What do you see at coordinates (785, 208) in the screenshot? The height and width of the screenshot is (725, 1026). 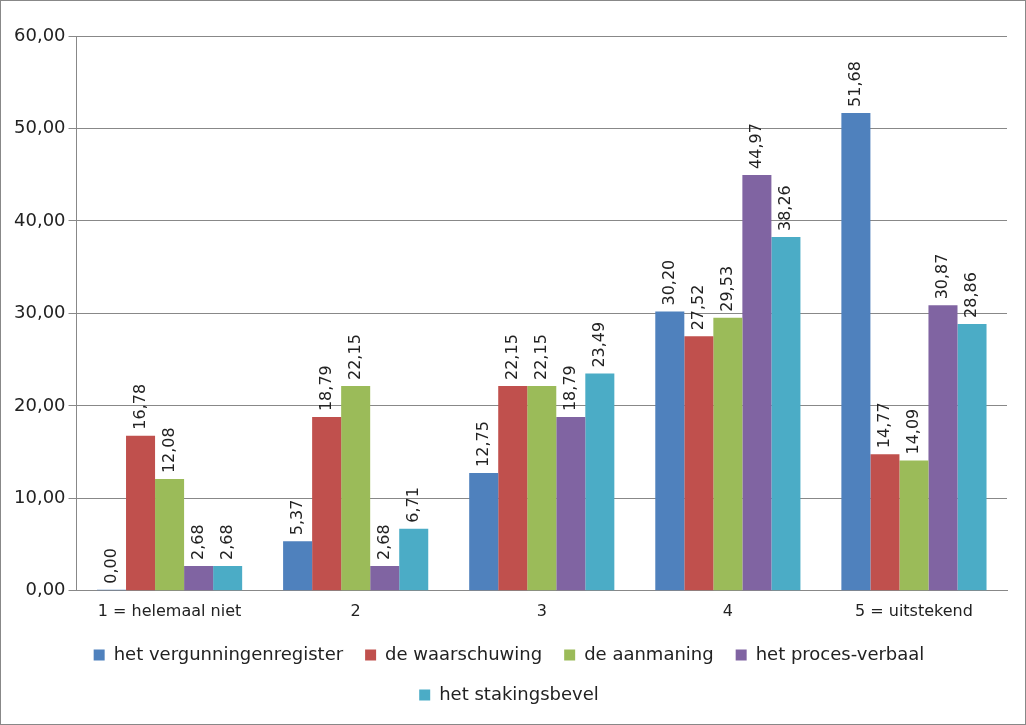 I see `data-label: 38,26` at bounding box center [785, 208].